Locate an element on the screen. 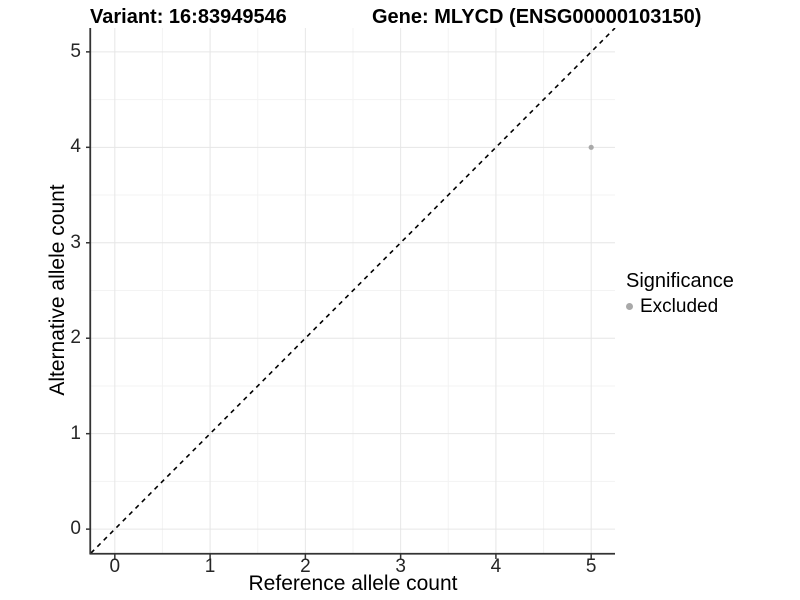 Image resolution: width=800 pixels, height=600 pixels. y-axis-title: Alternative allele count is located at coordinates (57, 290).